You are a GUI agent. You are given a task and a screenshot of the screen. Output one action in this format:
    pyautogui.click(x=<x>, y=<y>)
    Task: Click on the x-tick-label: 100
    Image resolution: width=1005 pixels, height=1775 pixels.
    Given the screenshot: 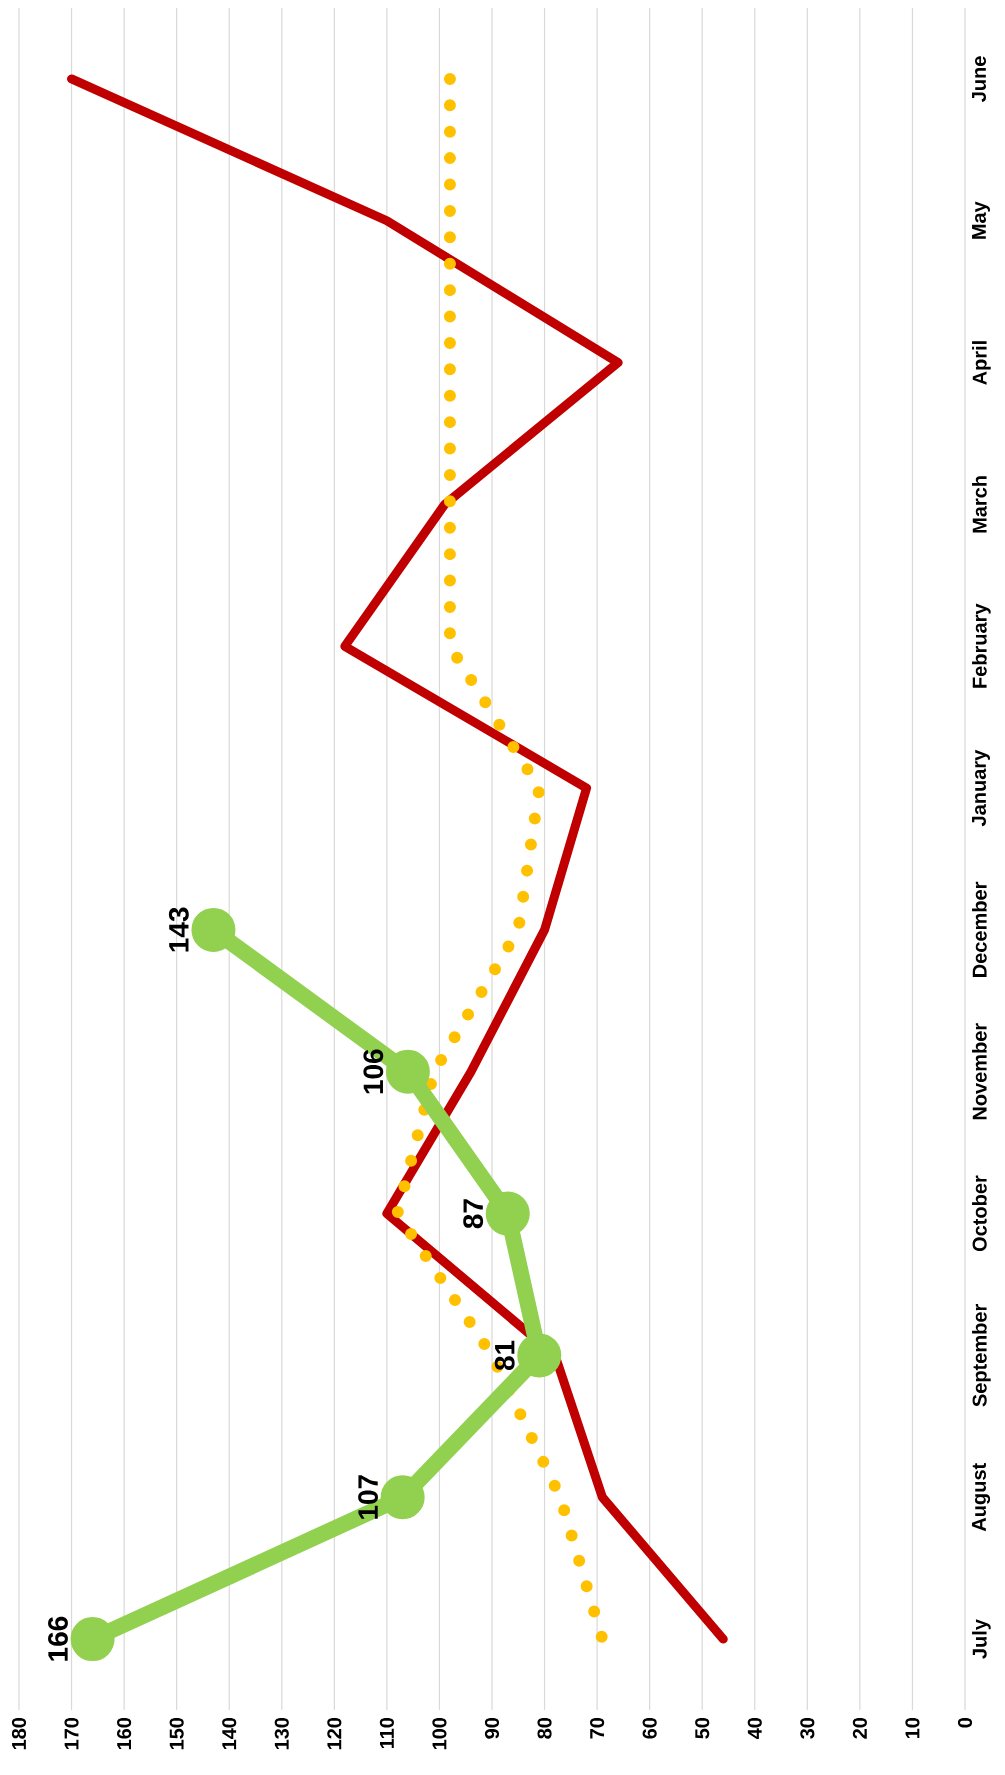 What is the action you would take?
    pyautogui.click(x=439, y=1733)
    